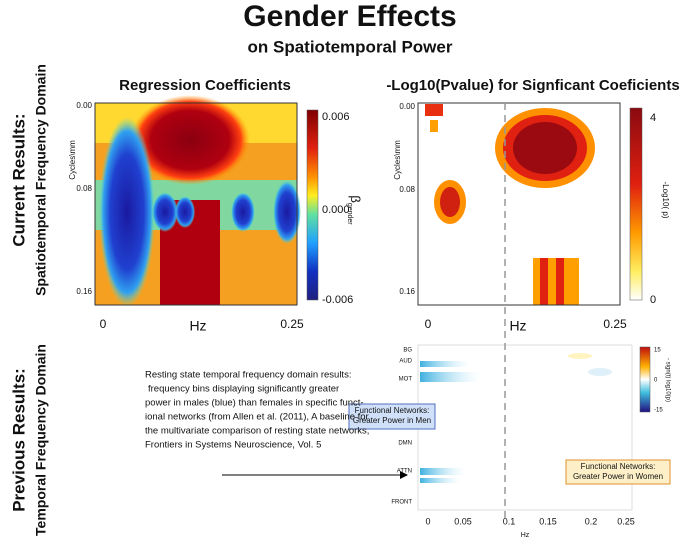  What do you see at coordinates (404, 475) in the screenshot?
I see `arrow-head` at bounding box center [404, 475].